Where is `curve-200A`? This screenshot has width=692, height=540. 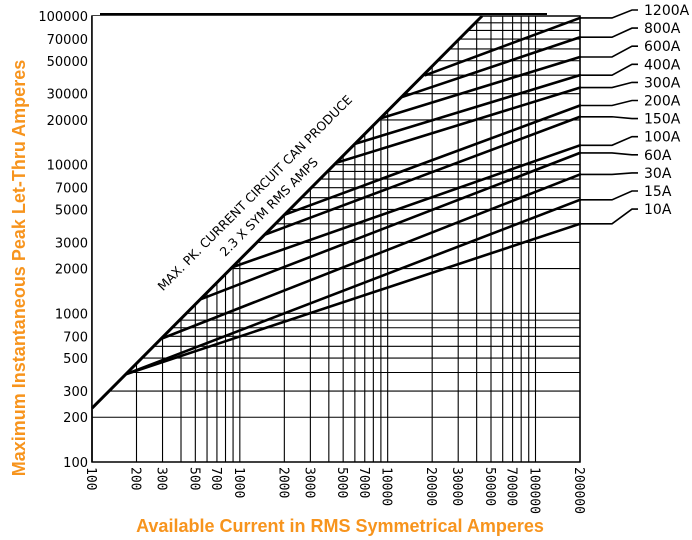 curve-200A is located at coordinates (432, 160).